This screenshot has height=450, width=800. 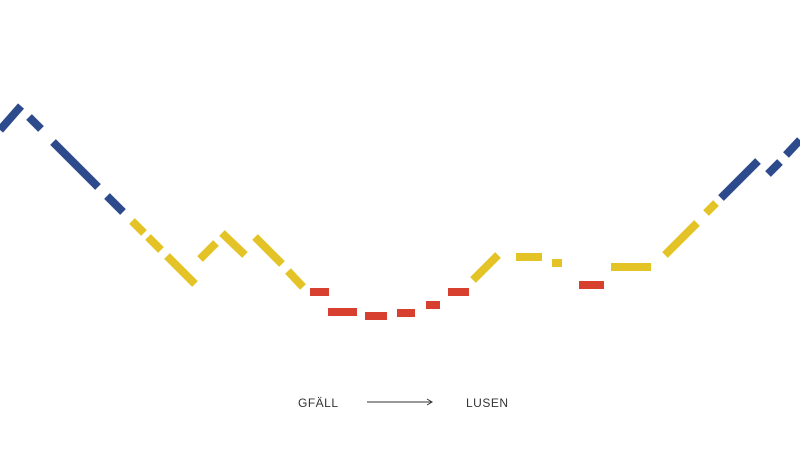 What do you see at coordinates (400, 402) in the screenshot?
I see `direction-arrow-icon` at bounding box center [400, 402].